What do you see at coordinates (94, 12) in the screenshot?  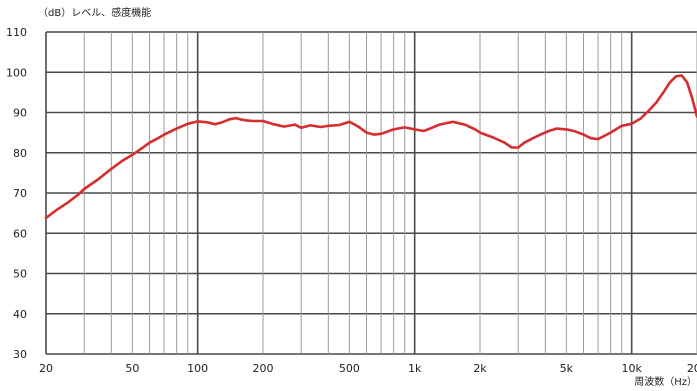 I see `y-axis-label: （dB）レベル、感度機能` at bounding box center [94, 12].